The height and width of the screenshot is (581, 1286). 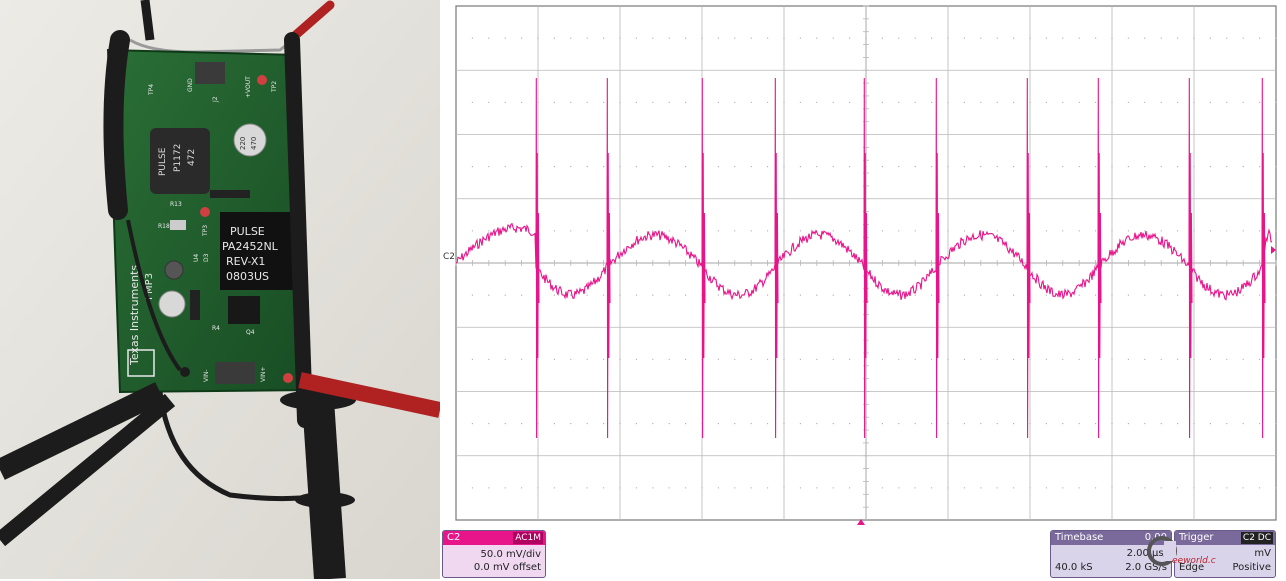 What do you see at coordinates (1251, 568) in the screenshot?
I see `trigger-slope: Positive` at bounding box center [1251, 568].